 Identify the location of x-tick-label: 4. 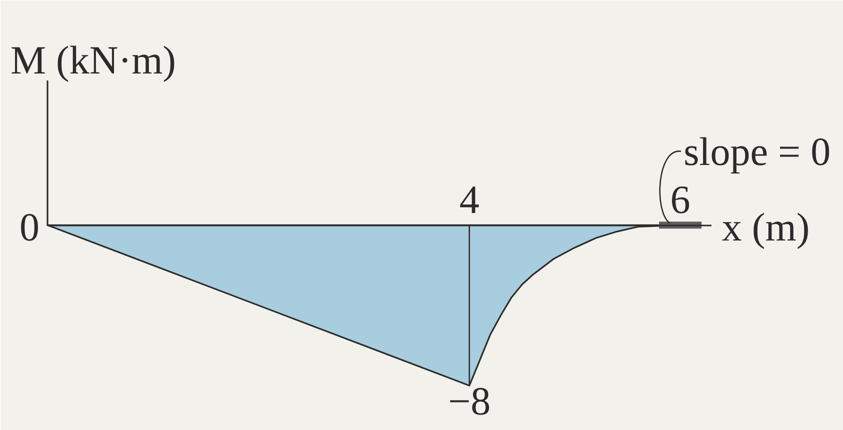
(469, 199).